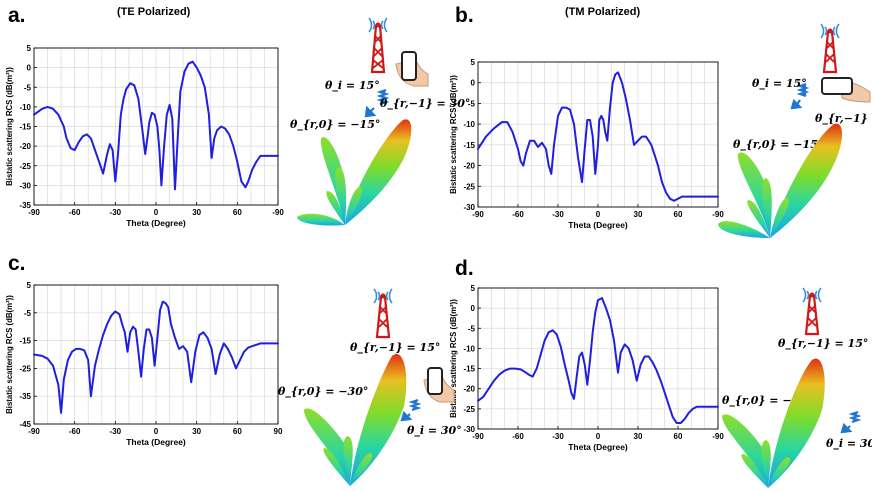 The height and width of the screenshot is (491, 872). Describe the element at coordinates (156, 125) in the screenshot. I see `series-line` at that location.